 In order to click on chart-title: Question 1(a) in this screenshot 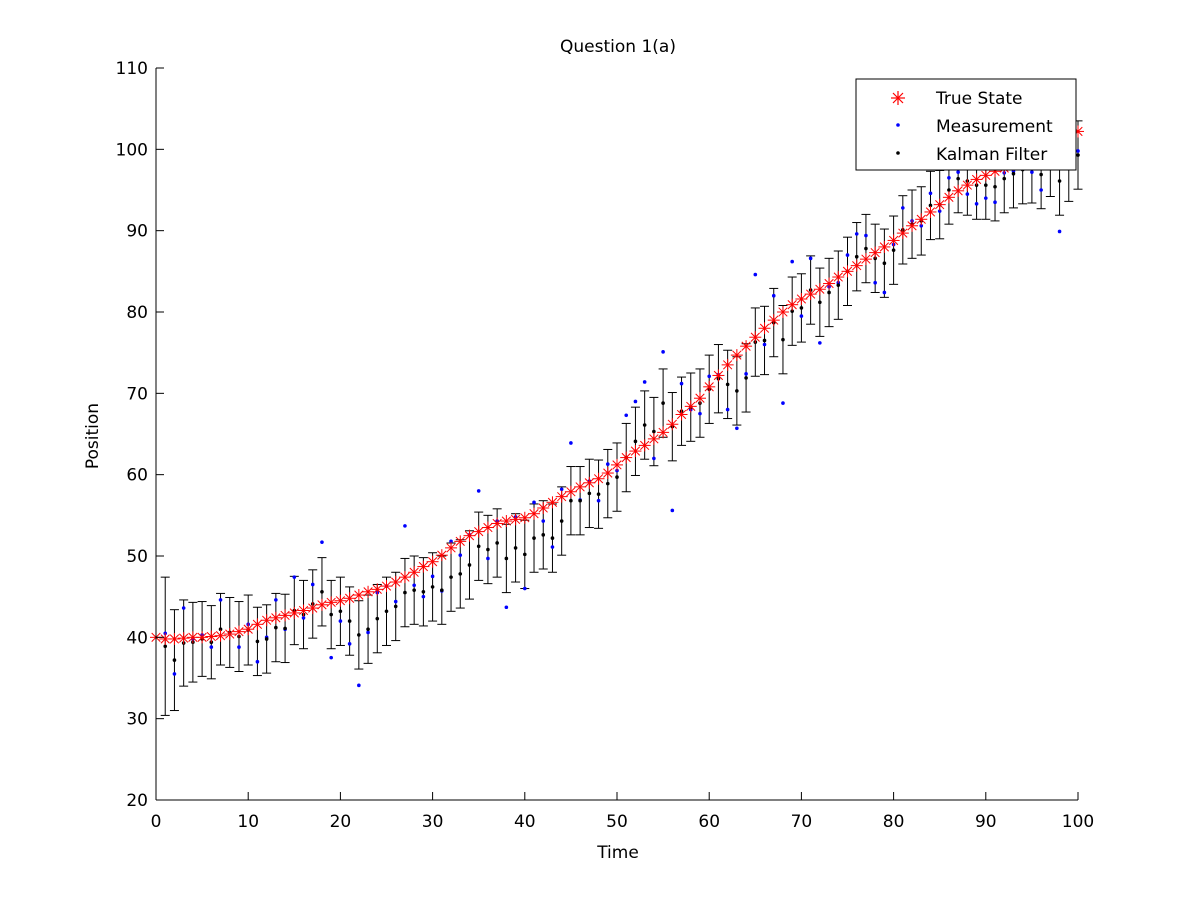, I will do `click(618, 47)`.